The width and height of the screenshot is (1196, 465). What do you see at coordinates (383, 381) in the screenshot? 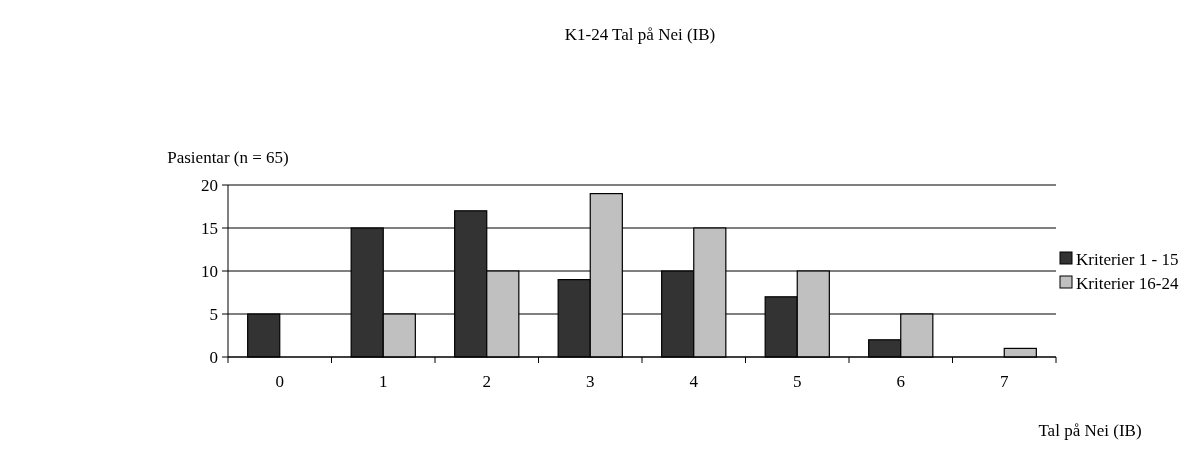
I see `x-tick-label: 1` at bounding box center [383, 381].